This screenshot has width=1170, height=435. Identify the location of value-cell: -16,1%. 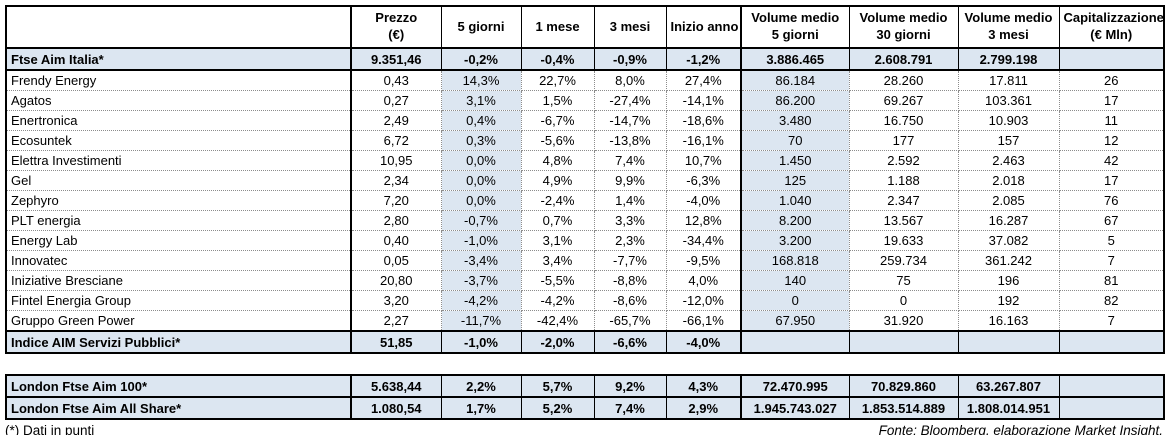
(703, 140).